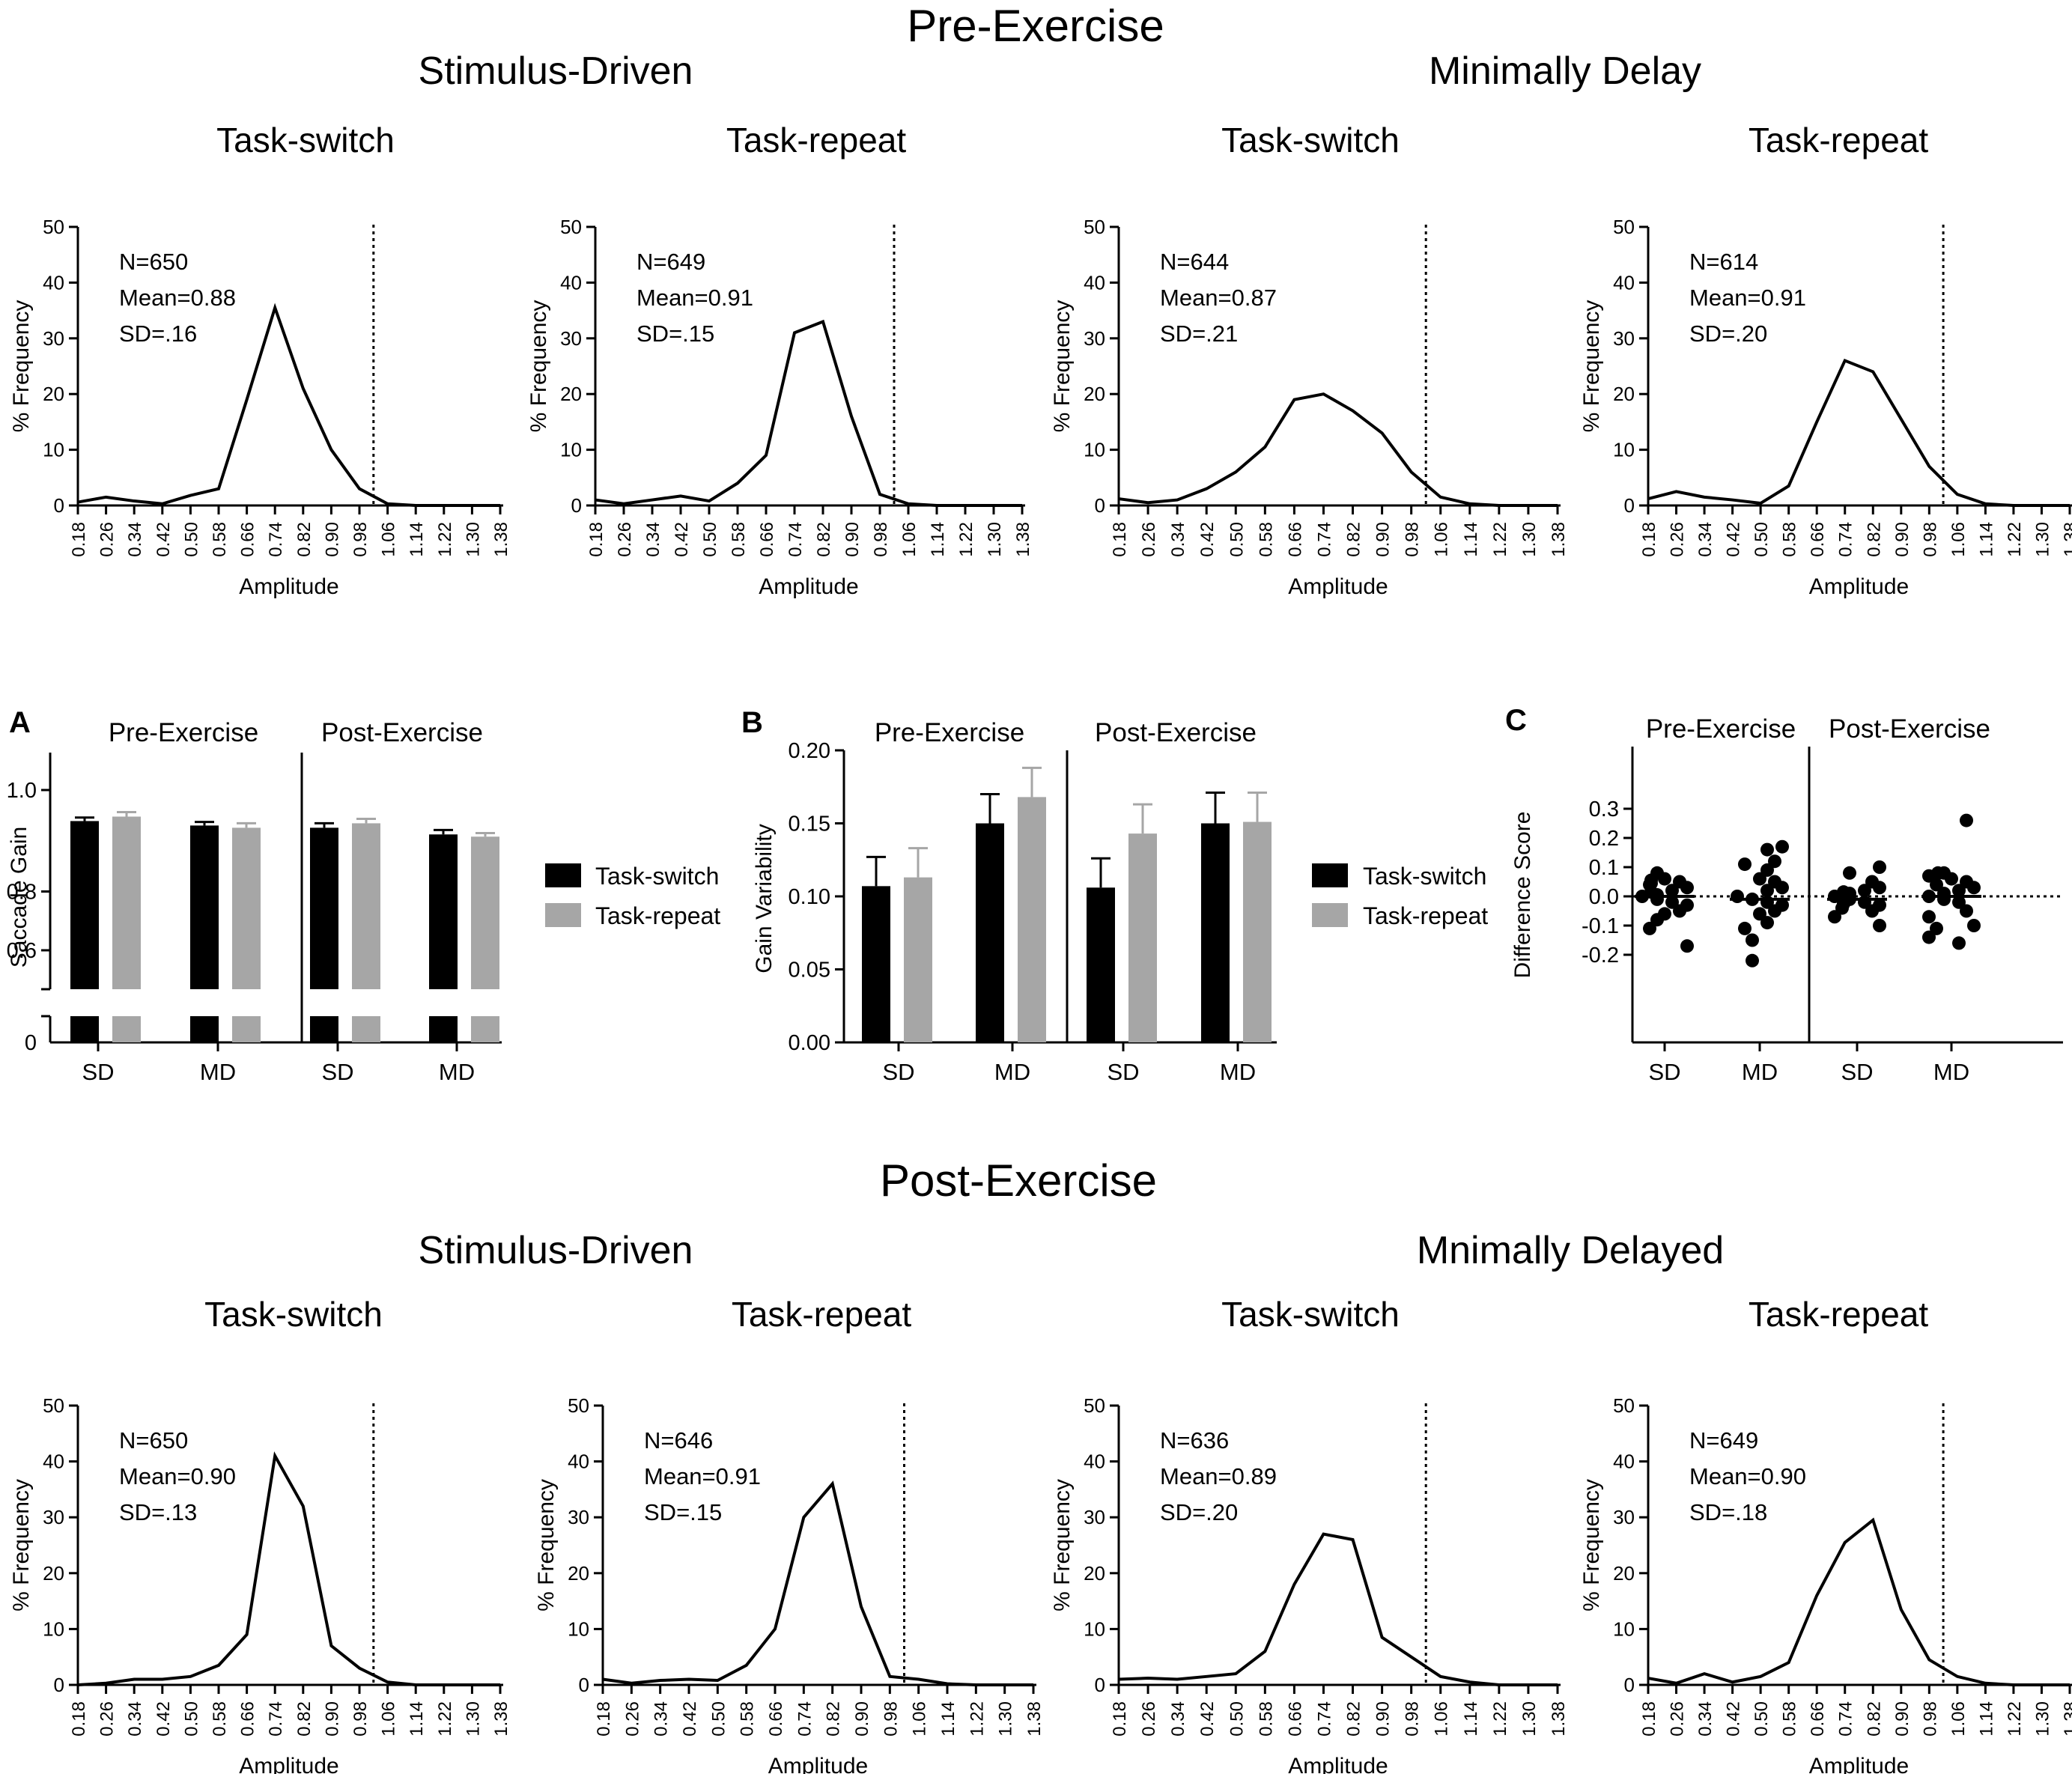  I want to click on y-tick-label: 0.10, so click(809, 897).